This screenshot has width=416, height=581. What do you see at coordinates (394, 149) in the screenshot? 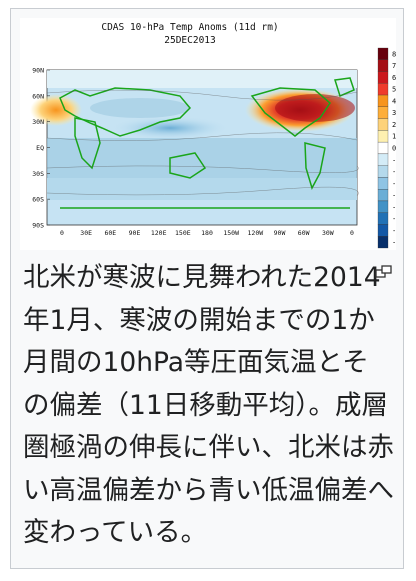
I see `colorbar-label: 0` at bounding box center [394, 149].